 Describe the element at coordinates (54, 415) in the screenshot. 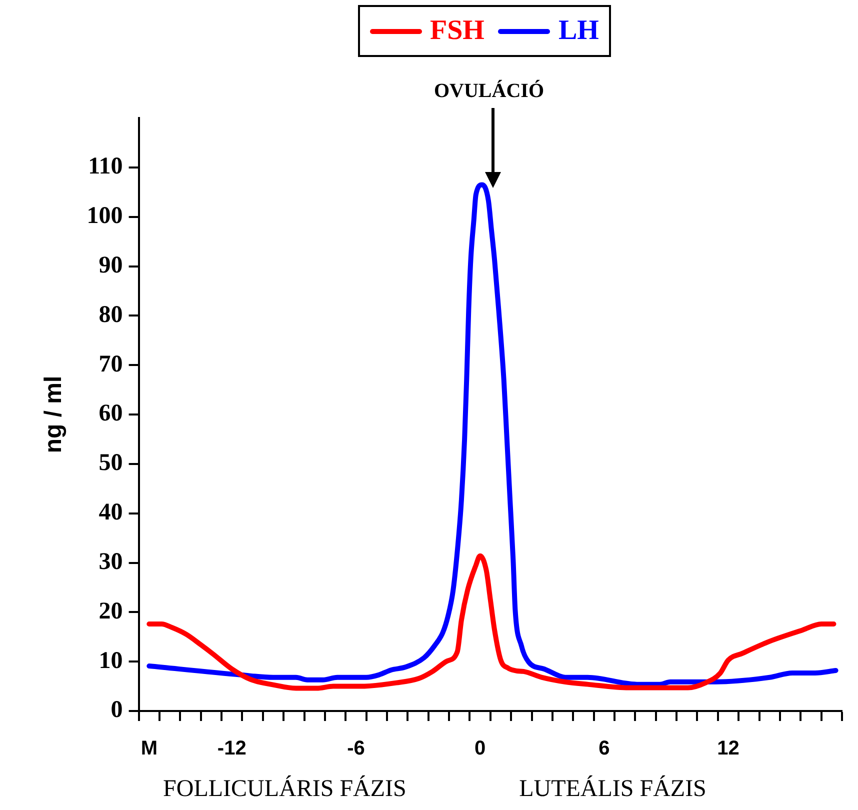

I see `y-axis-title: ng / ml` at that location.